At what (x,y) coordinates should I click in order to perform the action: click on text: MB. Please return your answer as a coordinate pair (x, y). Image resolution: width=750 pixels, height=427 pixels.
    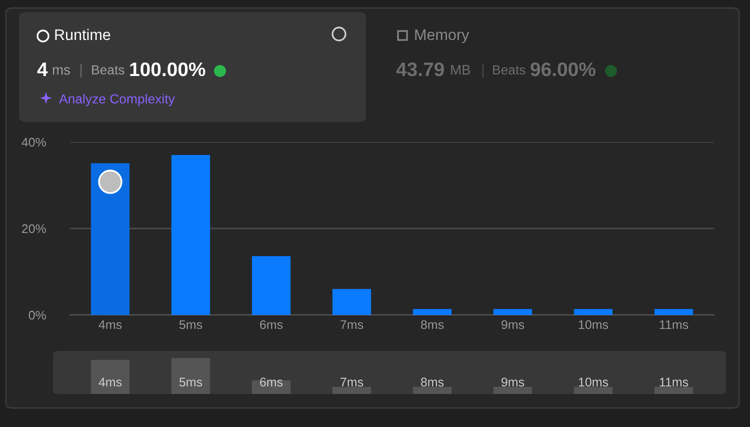
    Looking at the image, I should click on (460, 70).